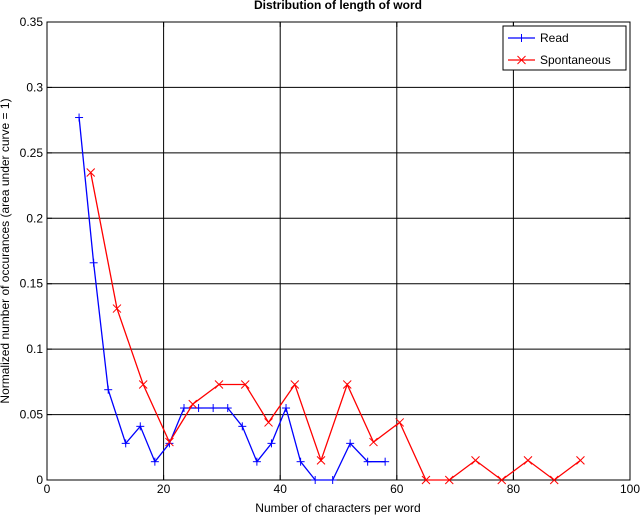 The image size is (640, 521). What do you see at coordinates (32, 284) in the screenshot?
I see `y-tick-label: 0.15` at bounding box center [32, 284].